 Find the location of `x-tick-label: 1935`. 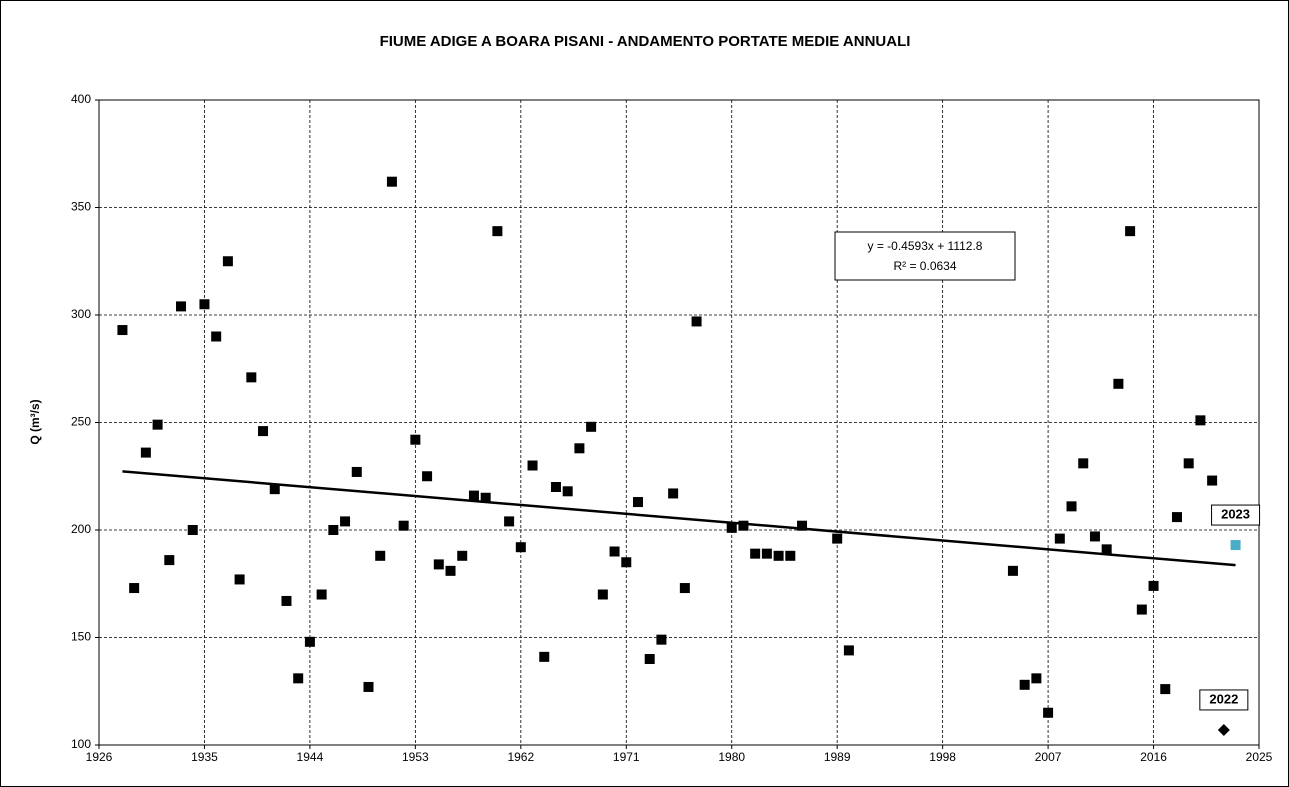

x-tick-label: 1935 is located at coordinates (204, 757).